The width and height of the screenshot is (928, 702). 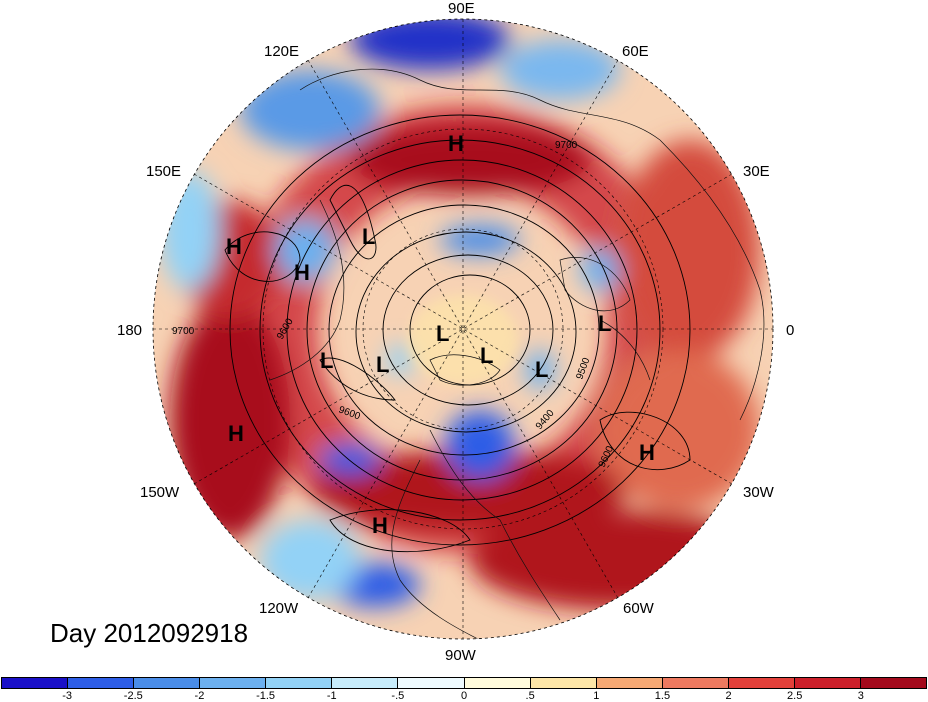 I want to click on colorbar-ticks: -3 -2.5 -2 -1.5 -1 -.5 0 .5 1 1.5 2 2.5 3, so click(x=464, y=696).